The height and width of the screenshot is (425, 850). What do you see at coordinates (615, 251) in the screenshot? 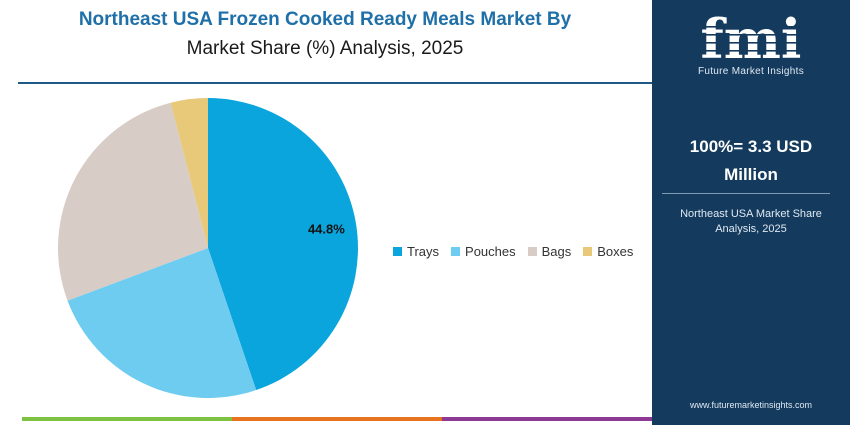
I see `legend-label-boxes: Boxes` at bounding box center [615, 251].